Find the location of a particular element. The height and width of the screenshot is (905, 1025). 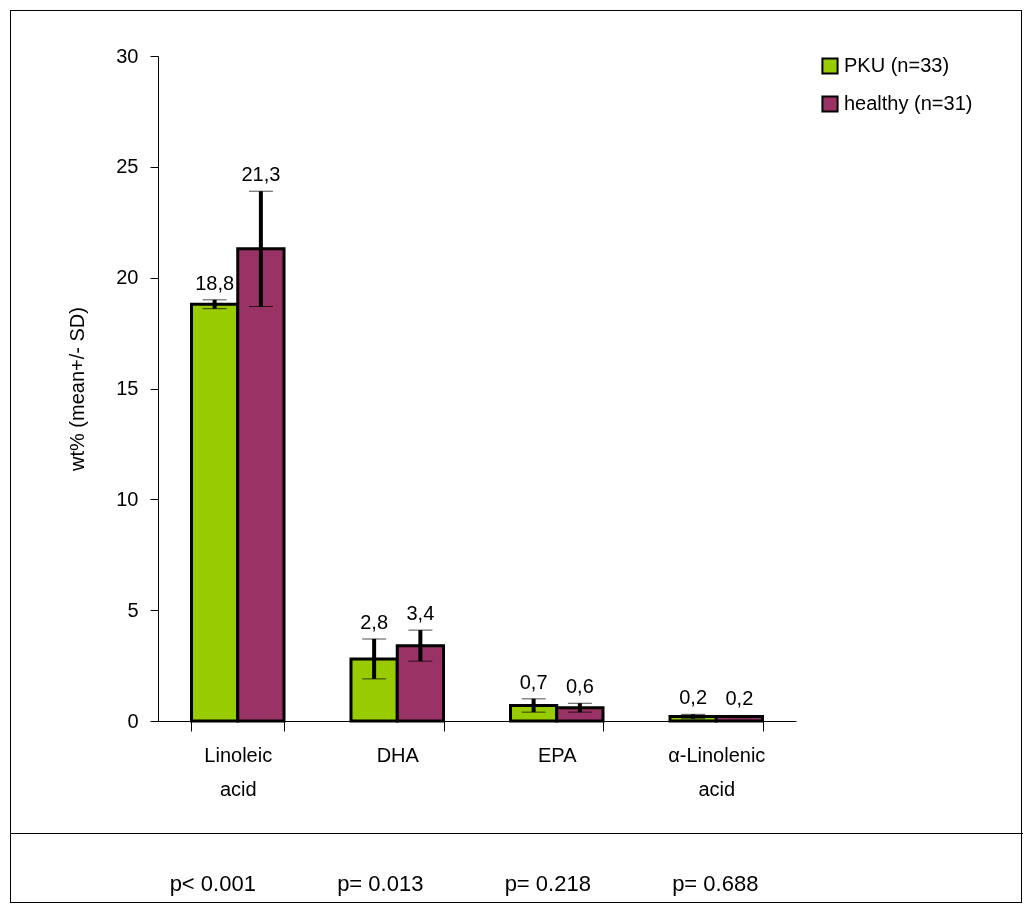

y-tick-label: 5 is located at coordinates (133, 609).